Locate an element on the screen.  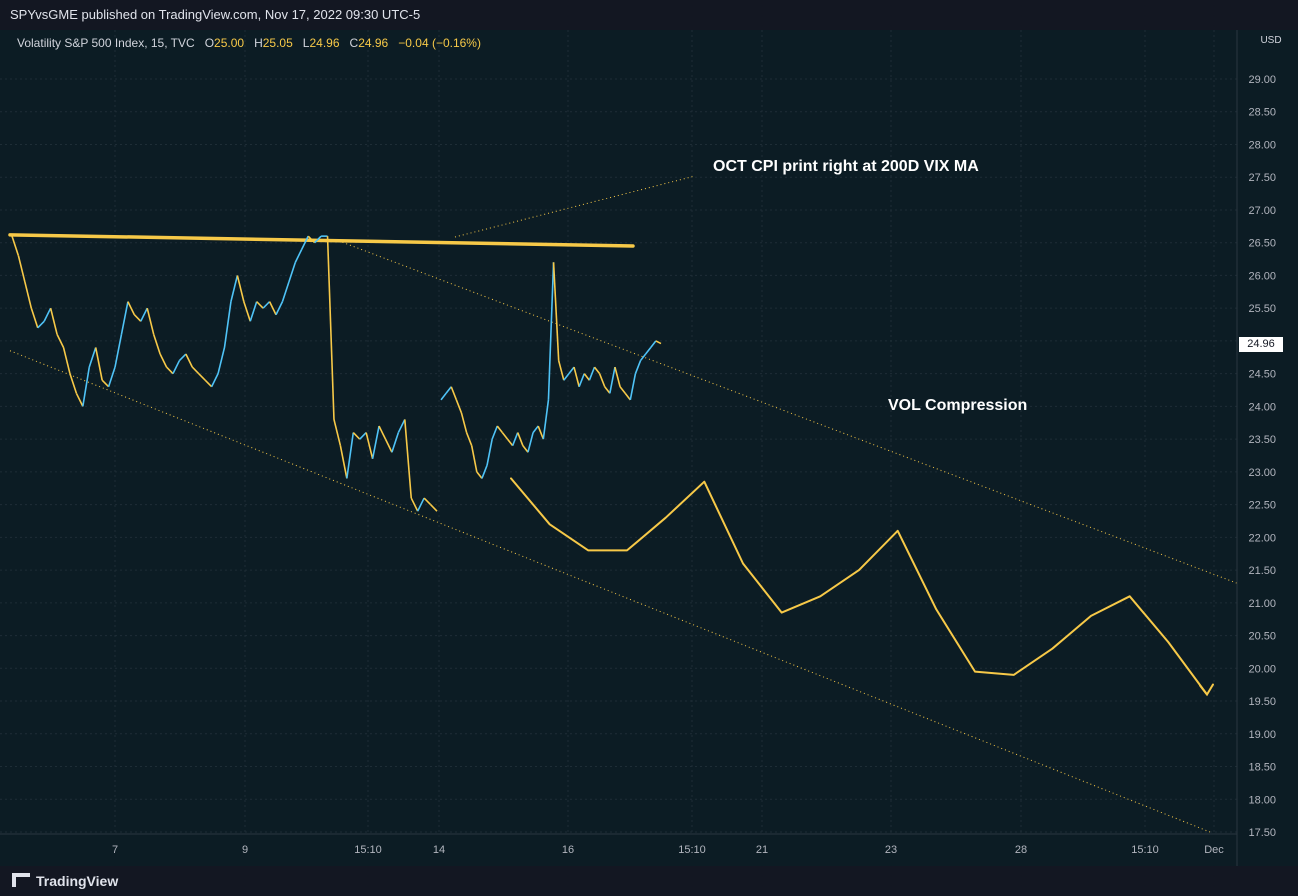
tradingview-logo: TradingView is located at coordinates (65, 881).